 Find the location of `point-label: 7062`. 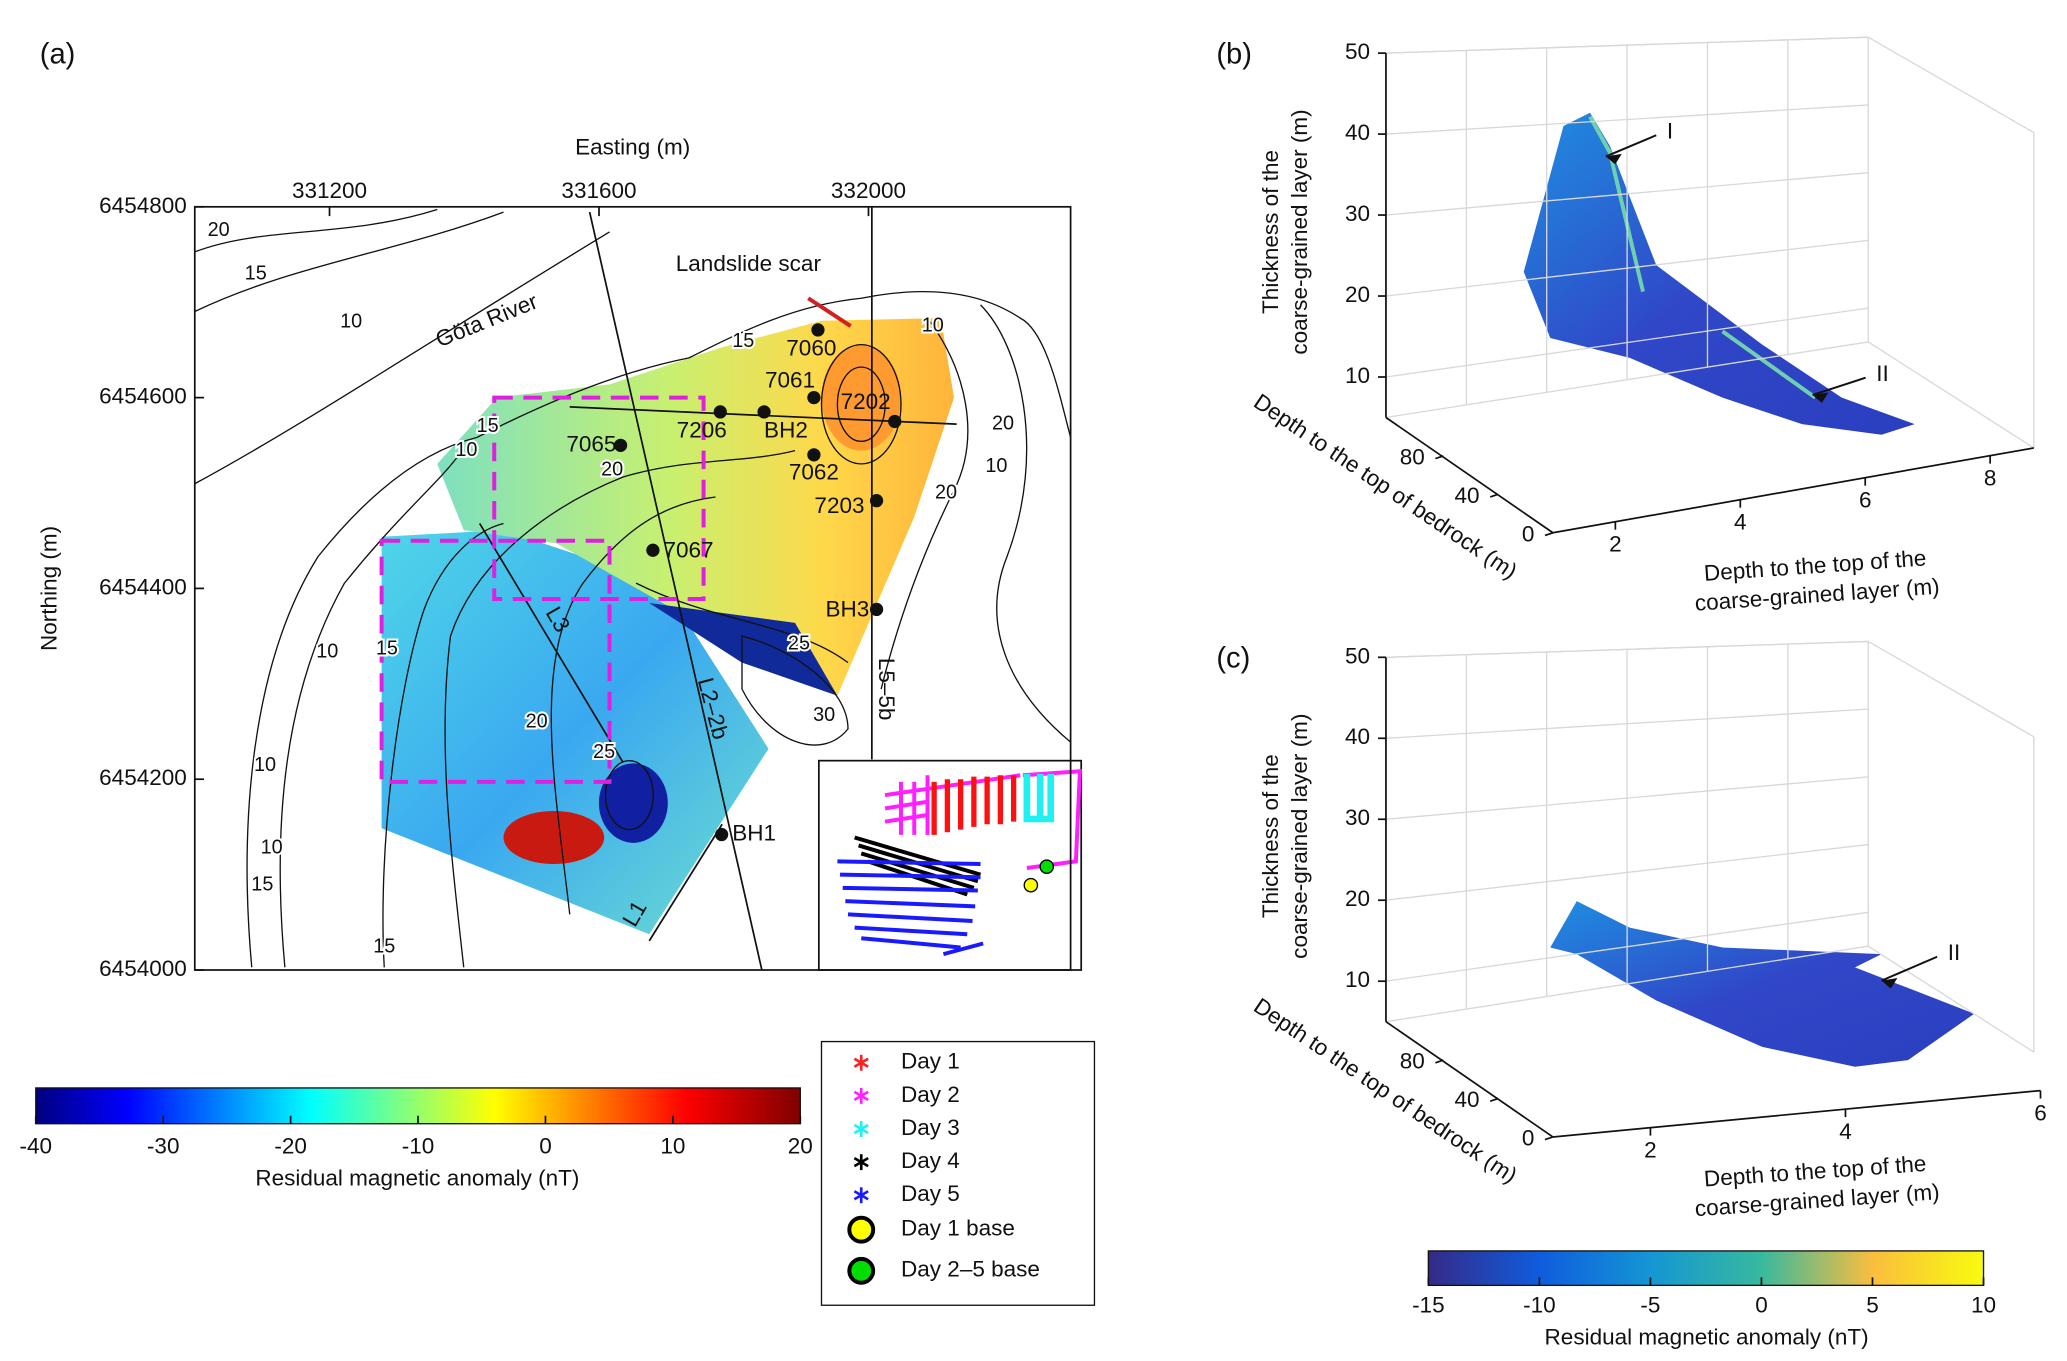

point-label: 7062 is located at coordinates (814, 471).